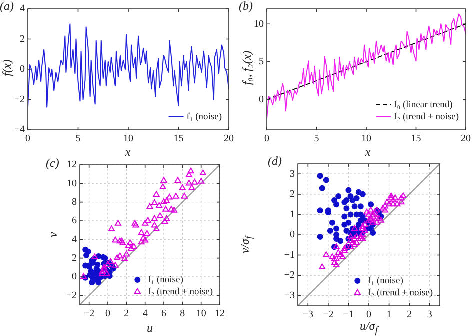  I want to click on x-tick-label: −3, so click(308, 315).